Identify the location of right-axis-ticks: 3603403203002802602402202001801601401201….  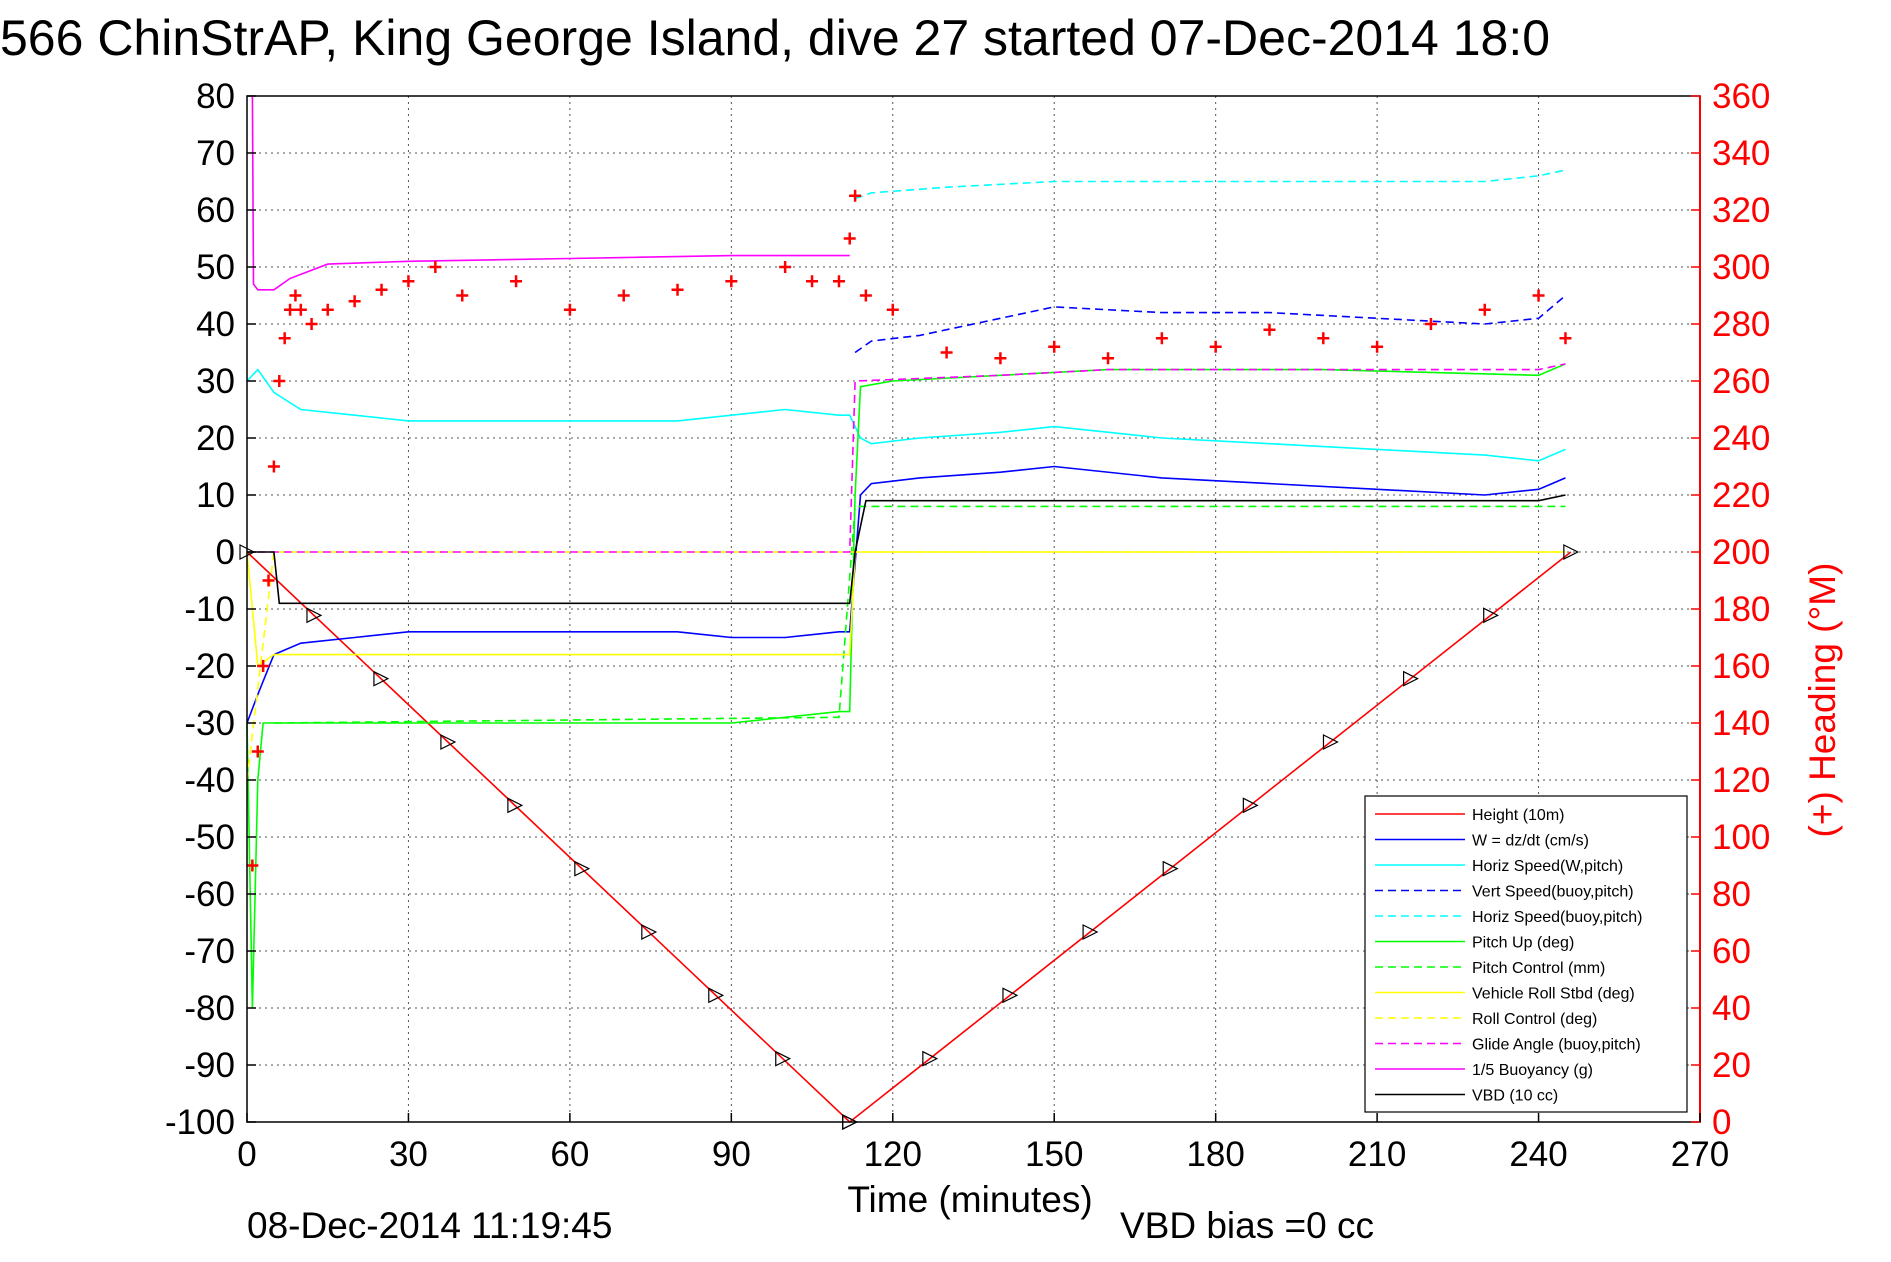
(1730, 609).